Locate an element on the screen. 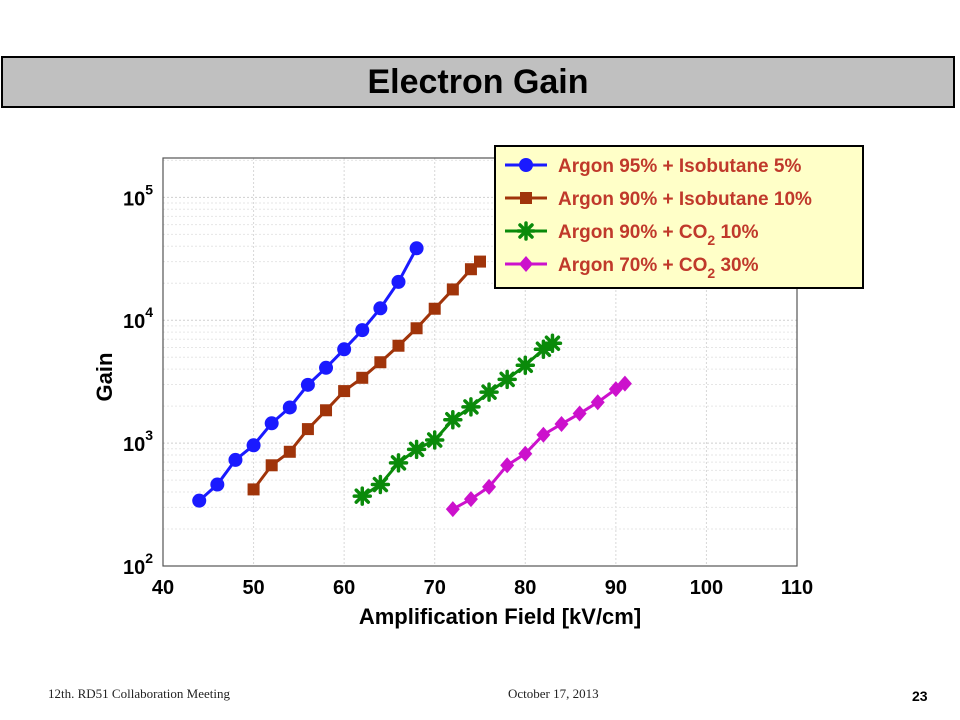 The image size is (960, 720). footer-date: October 17, 2013 is located at coordinates (553, 693).